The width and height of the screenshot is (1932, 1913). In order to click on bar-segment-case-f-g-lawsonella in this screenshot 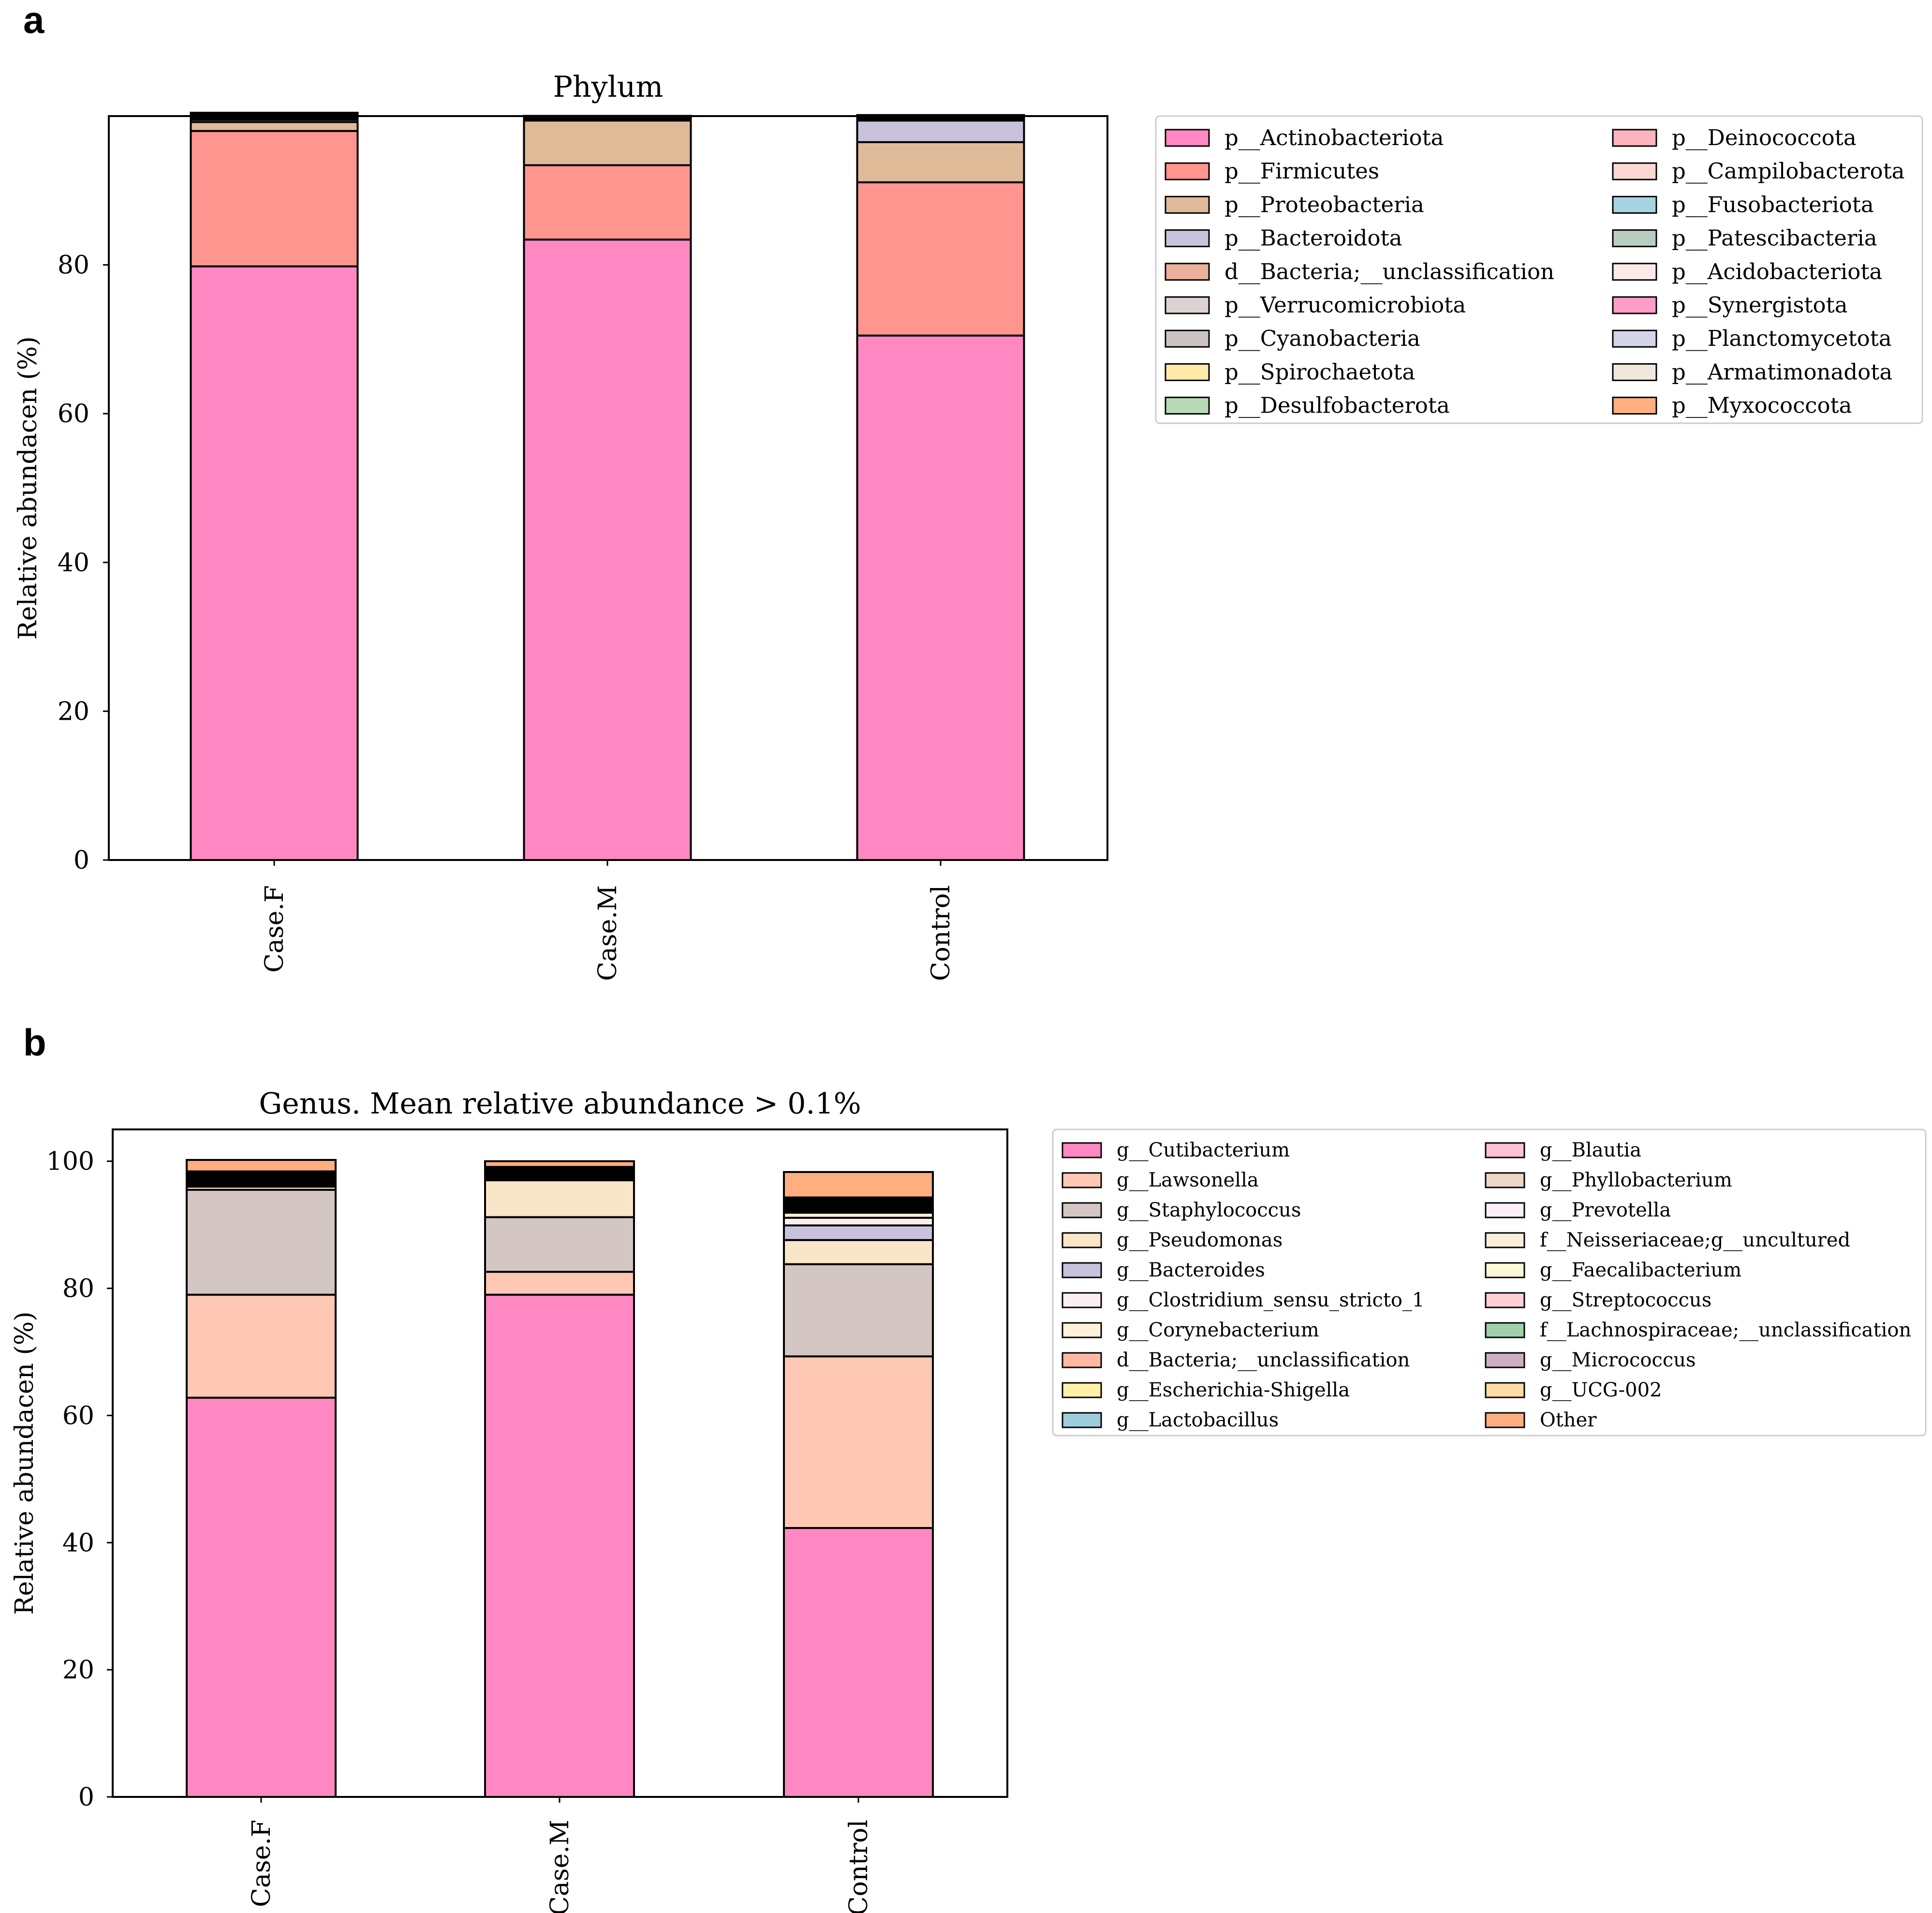, I will do `click(261, 1346)`.